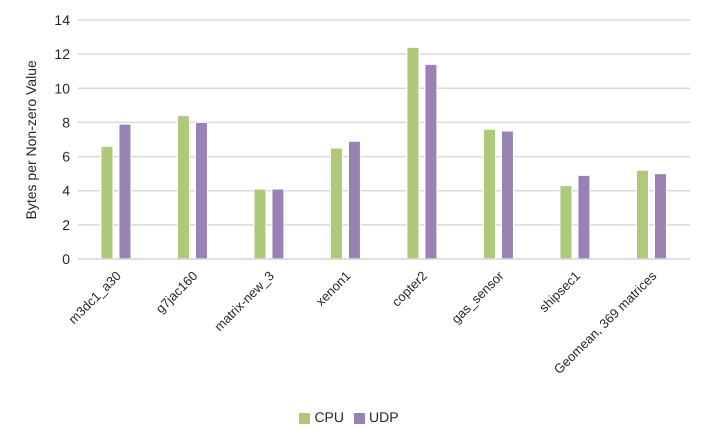 This screenshot has height=437, width=710. Describe the element at coordinates (66, 156) in the screenshot. I see `y-tick-label: 6` at that location.